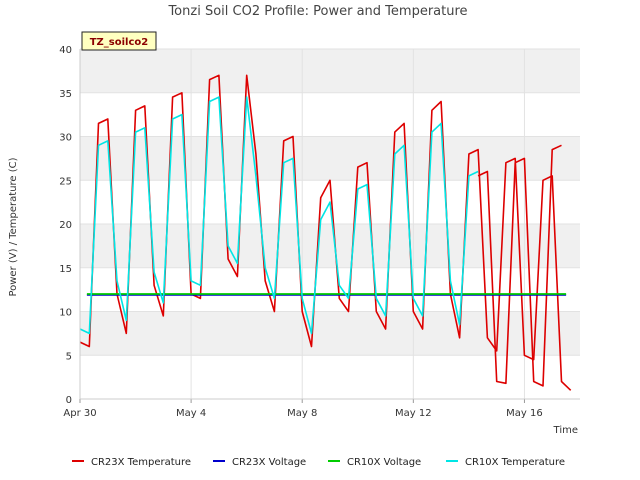 This screenshot has height=480, width=640. I want to click on y-axis-title: Power (V) / Temperature (C), so click(13, 226).